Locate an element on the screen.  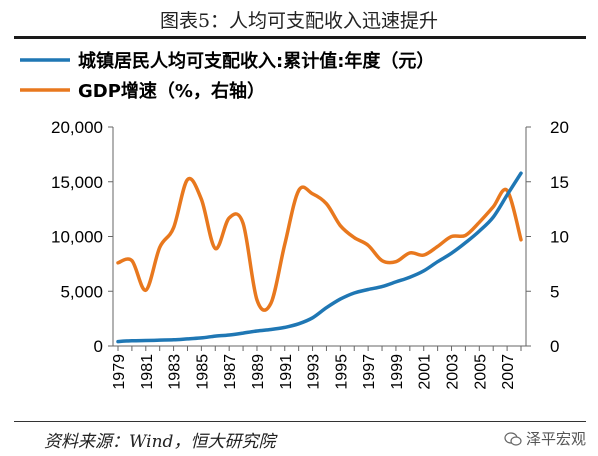
y-axis-left-ticks: 0 5,000 10,000 15,000 20,000 is located at coordinates (82, 237).